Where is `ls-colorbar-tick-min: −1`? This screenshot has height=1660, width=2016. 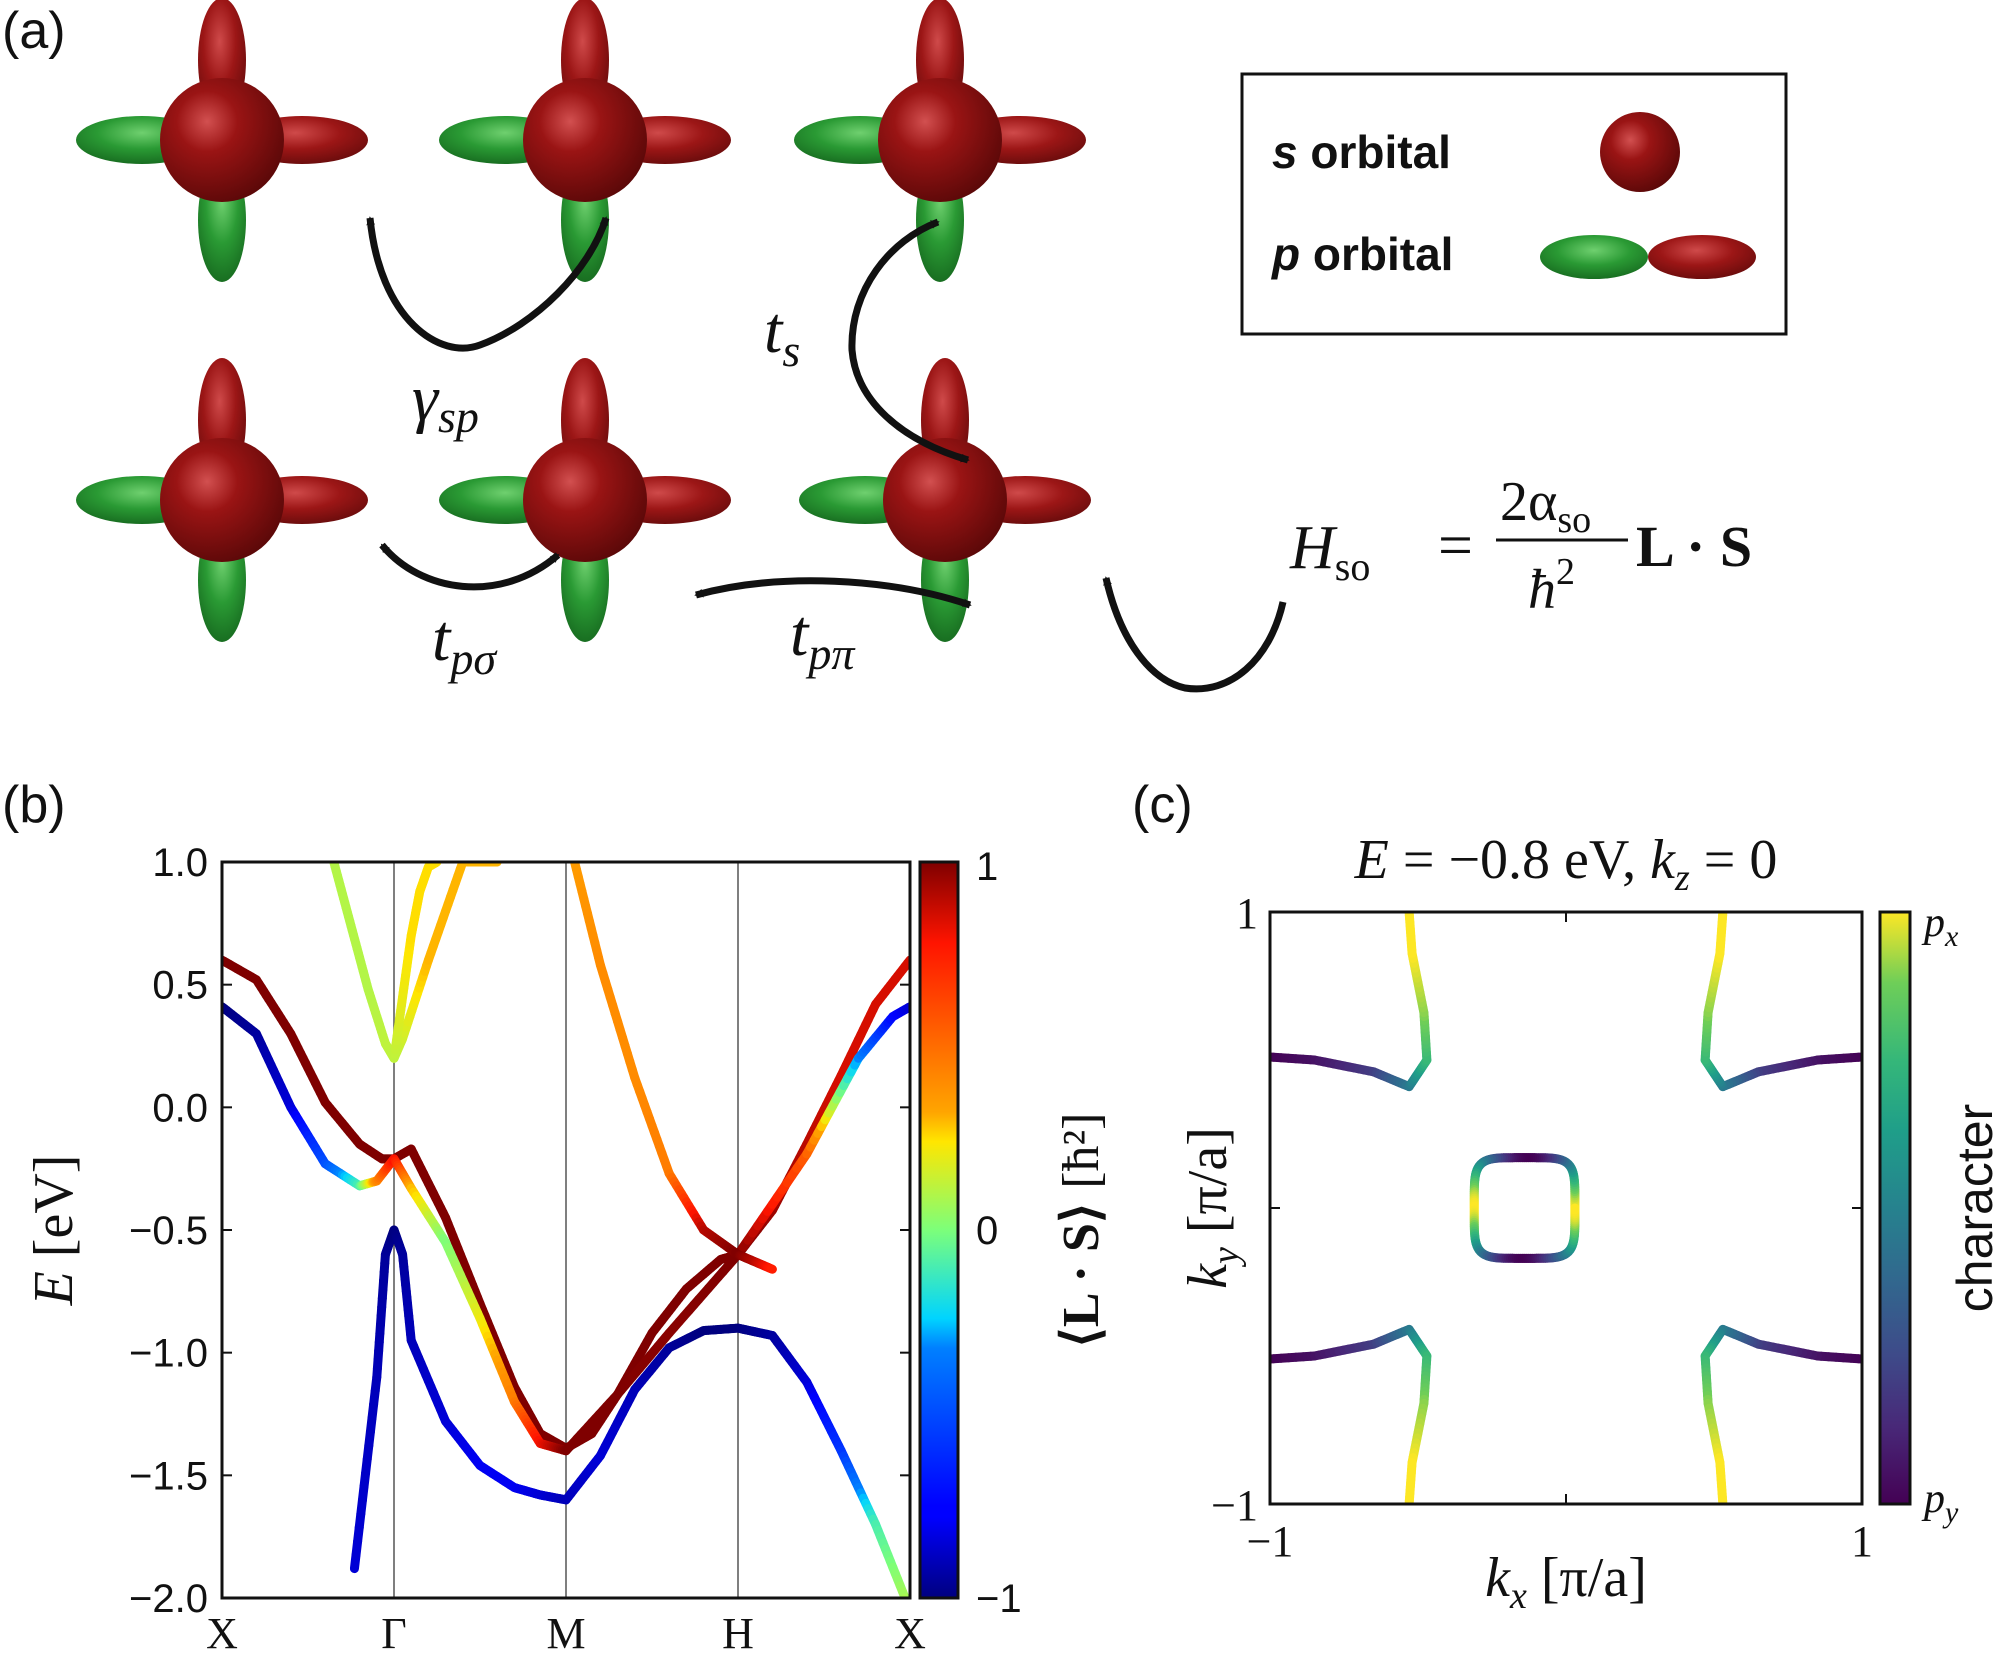
ls-colorbar-tick-min: −1 is located at coordinates (999, 1599).